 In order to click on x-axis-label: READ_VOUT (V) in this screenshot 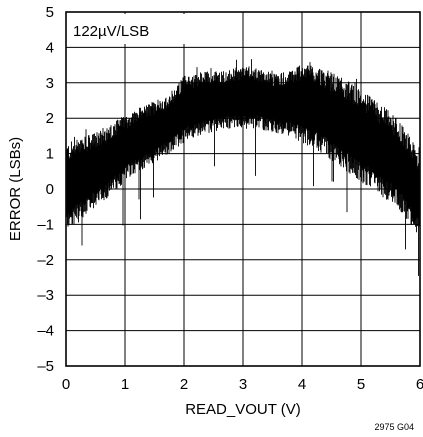, I will do `click(243, 409)`.